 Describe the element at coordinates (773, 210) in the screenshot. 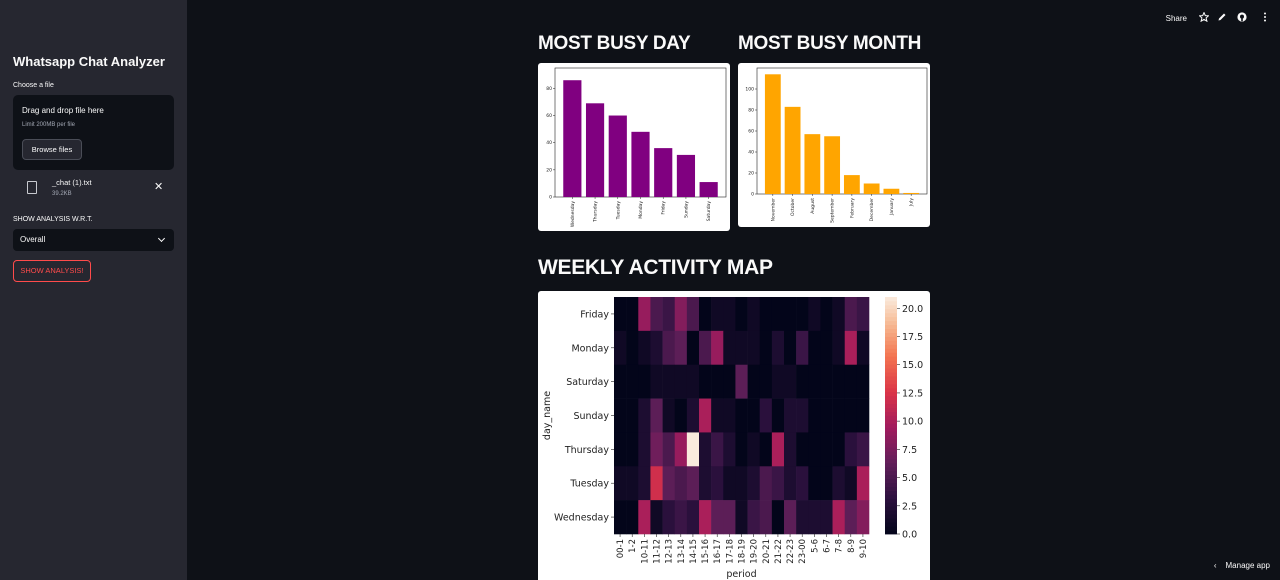

I see `month-xtick-label: November` at that location.